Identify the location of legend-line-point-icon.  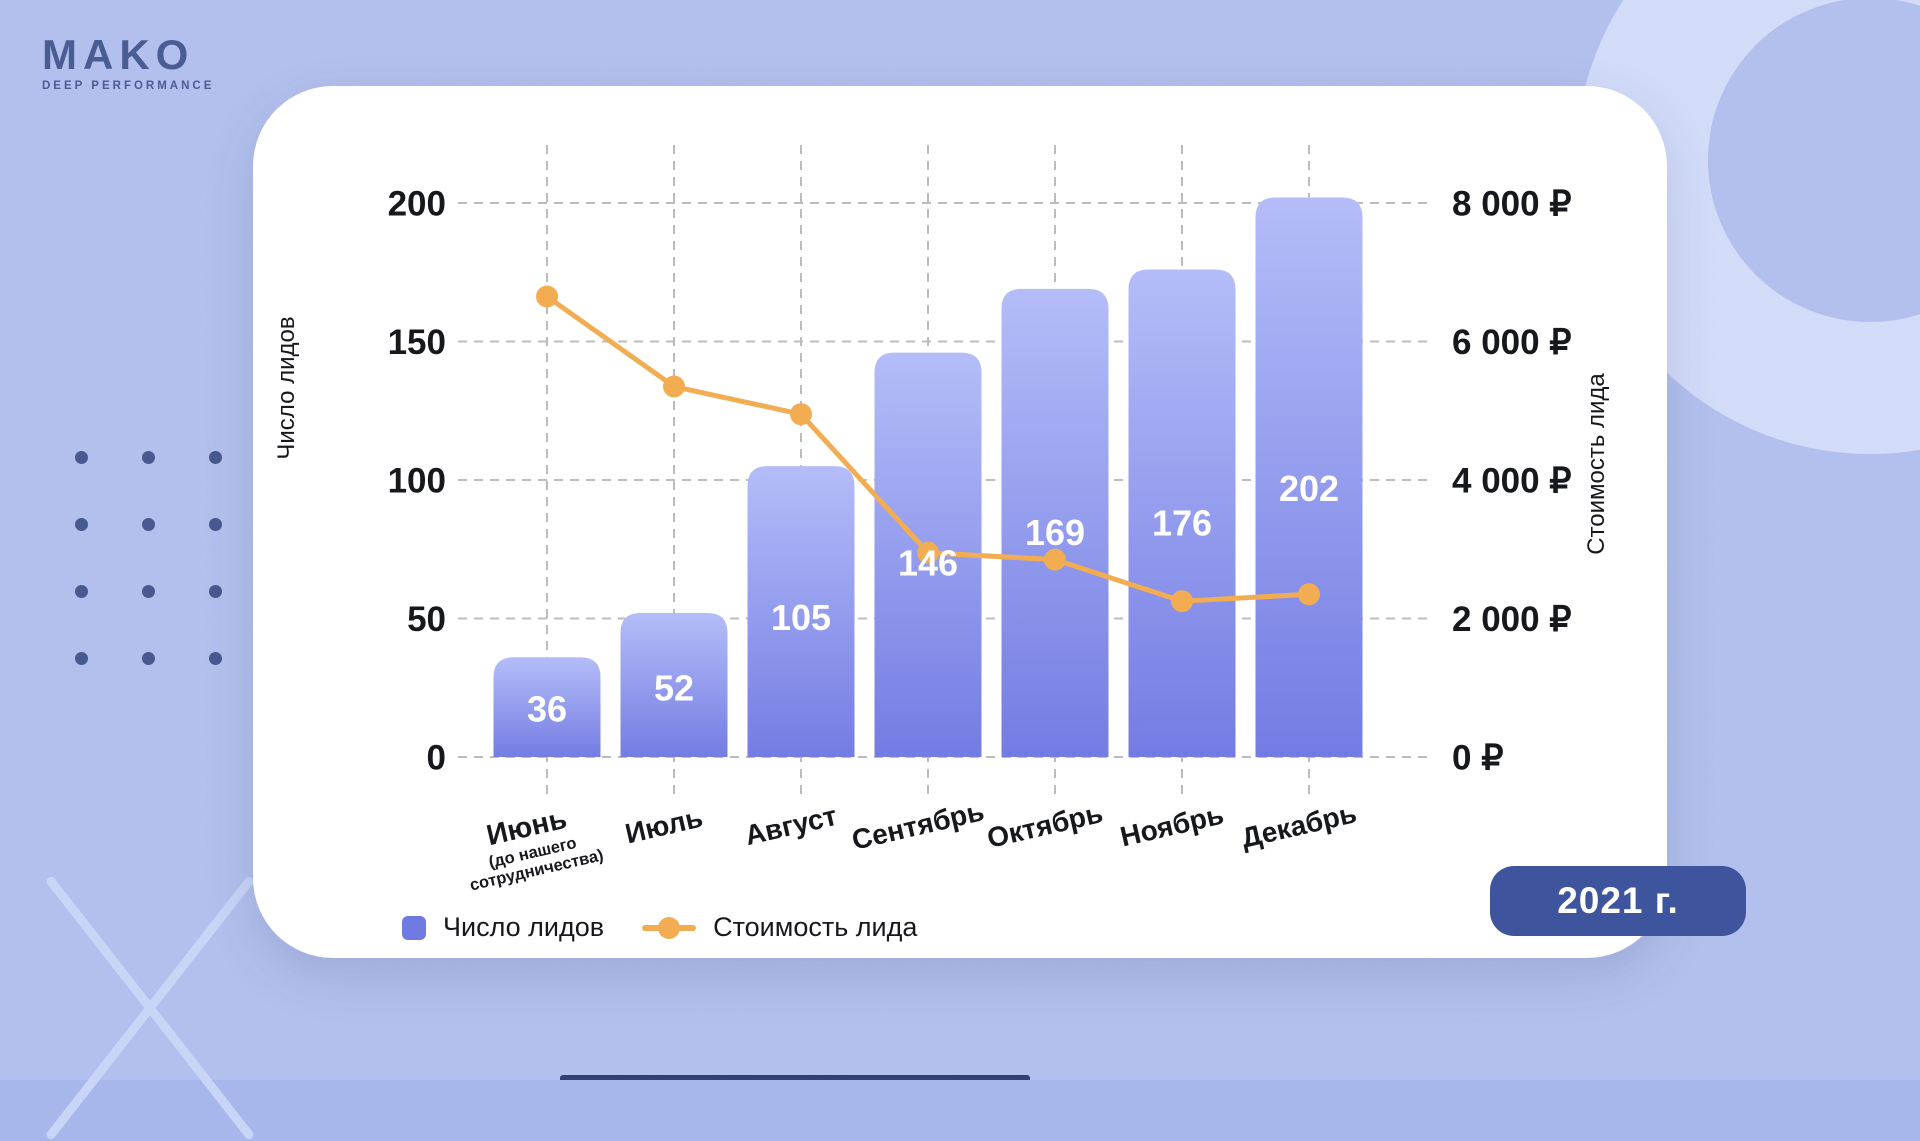
(669, 927).